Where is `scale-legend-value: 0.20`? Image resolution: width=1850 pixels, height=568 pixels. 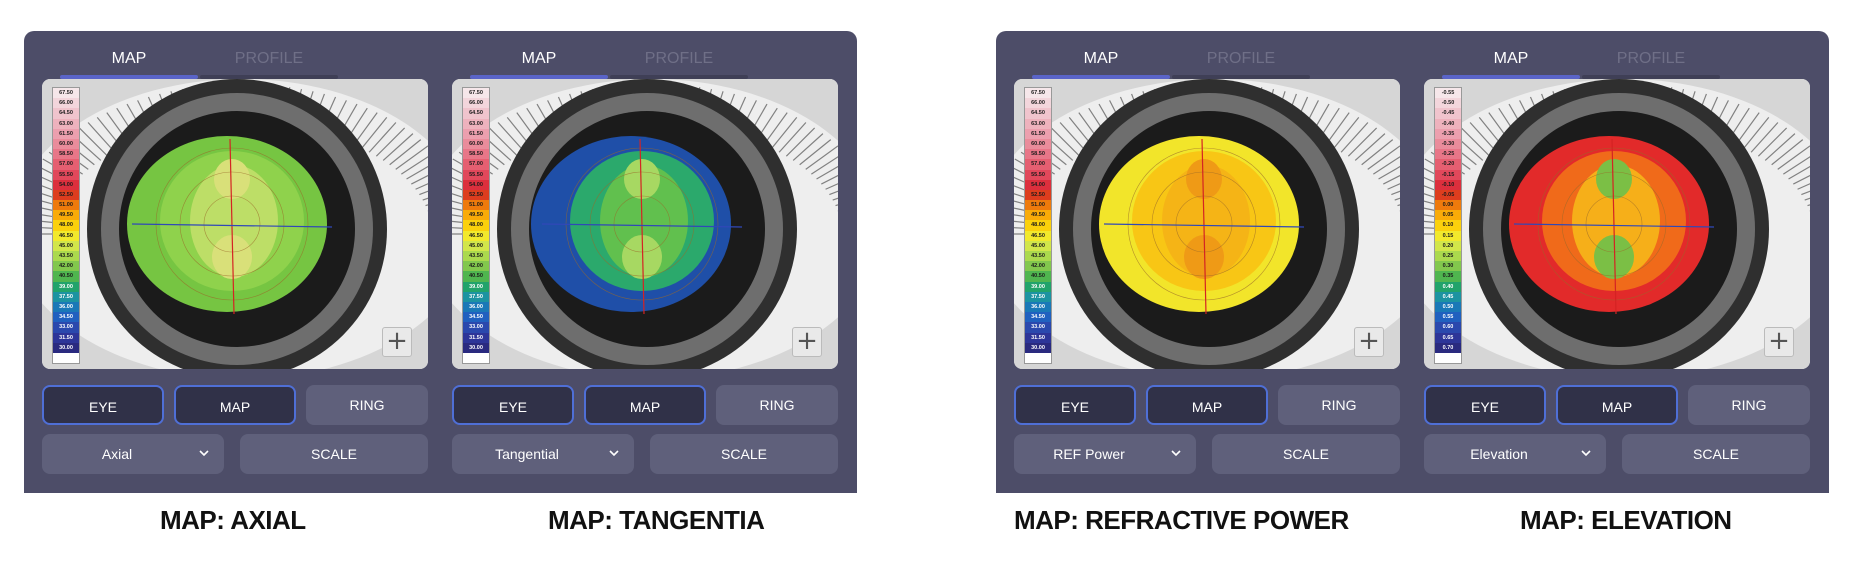 scale-legend-value: 0.20 is located at coordinates (1448, 245).